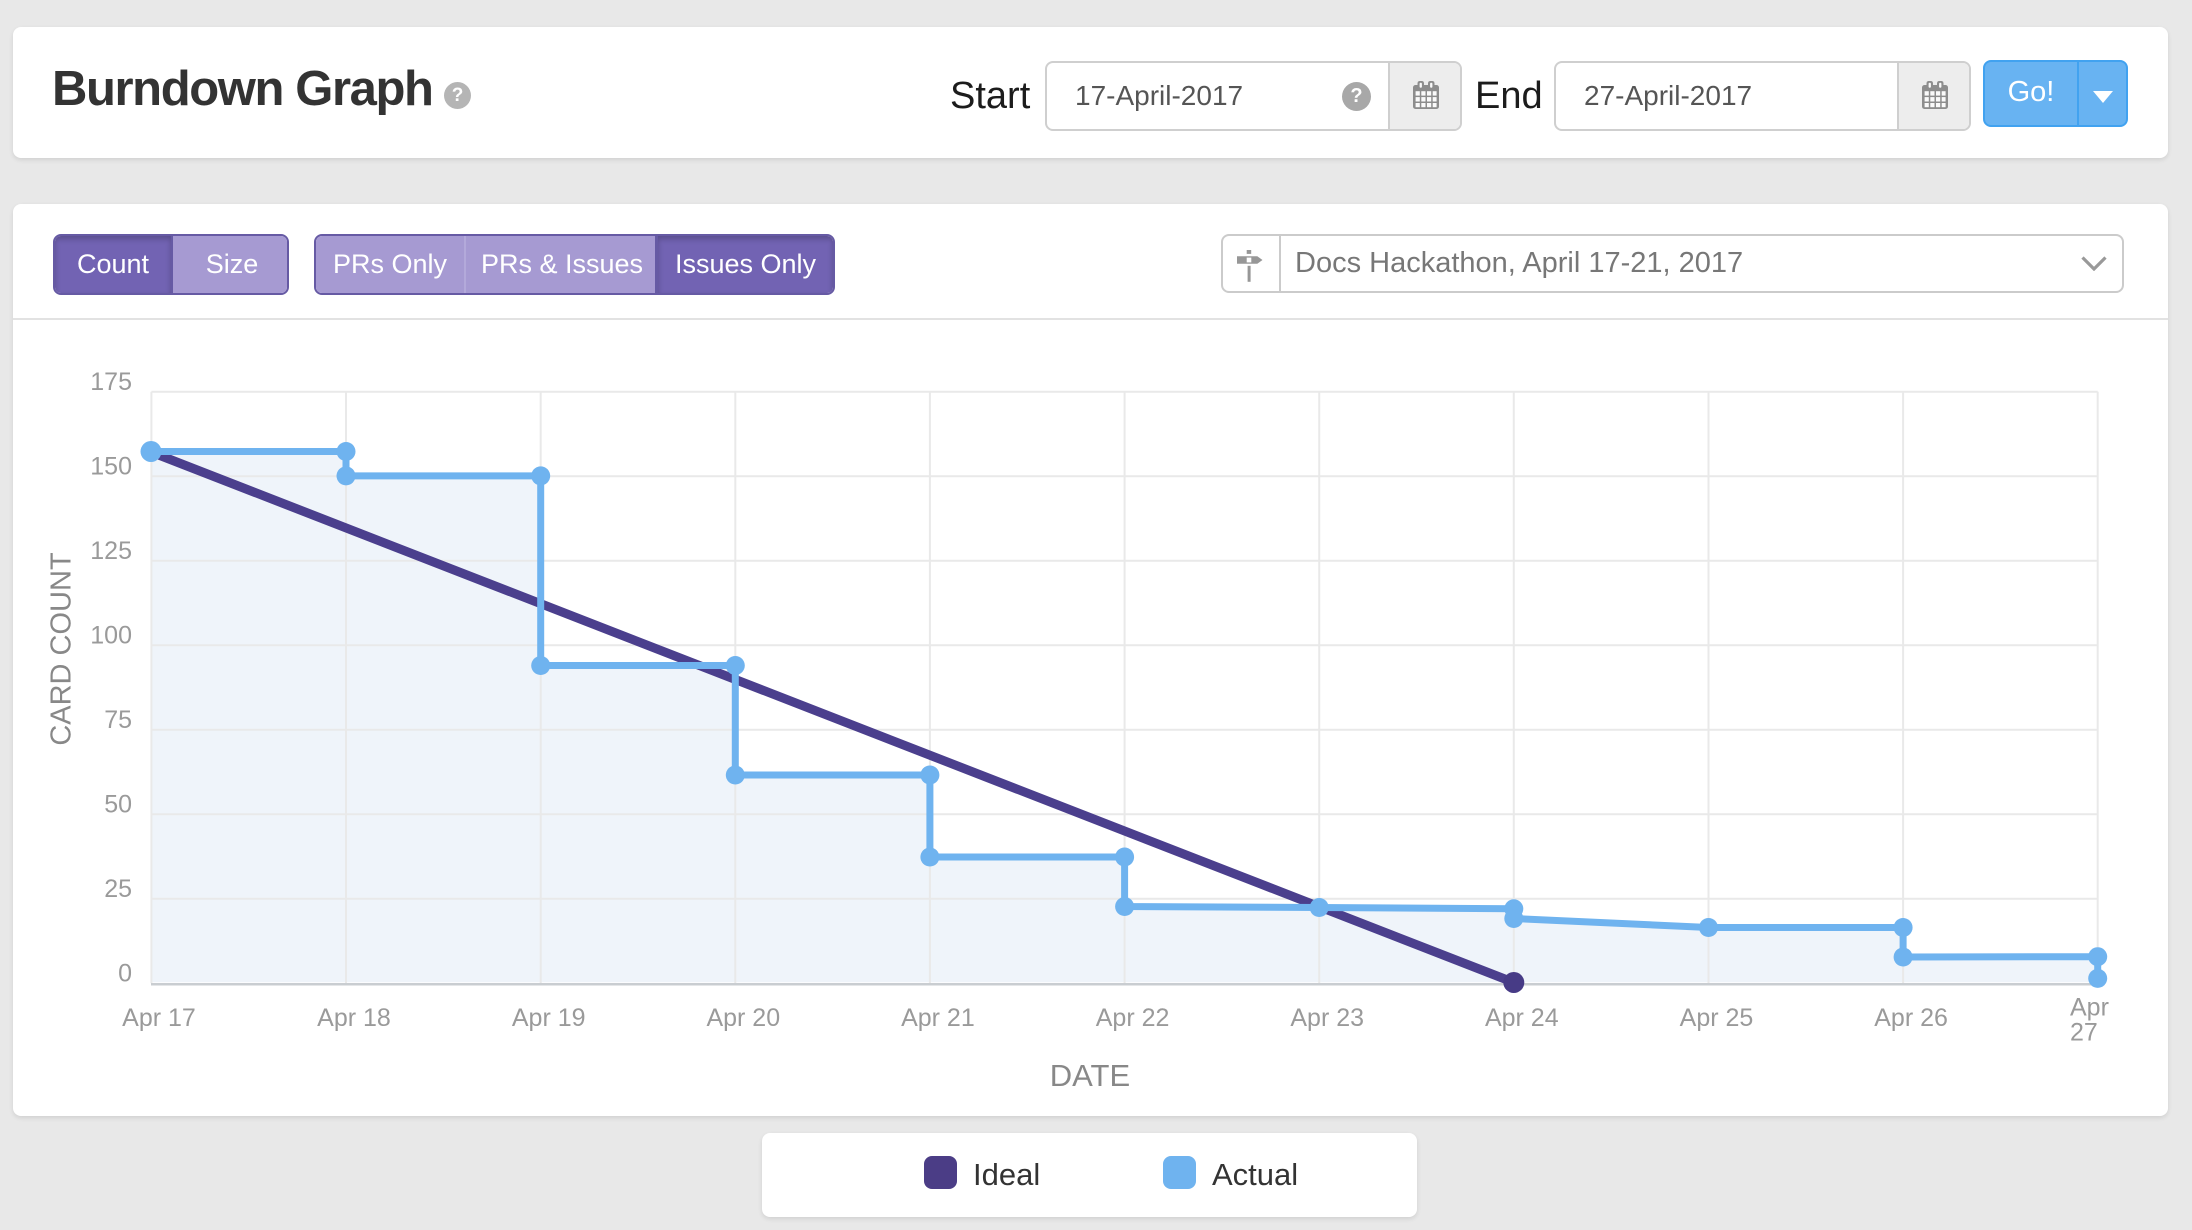  Describe the element at coordinates (118, 889) in the screenshot. I see `svg-text: 25` at that location.